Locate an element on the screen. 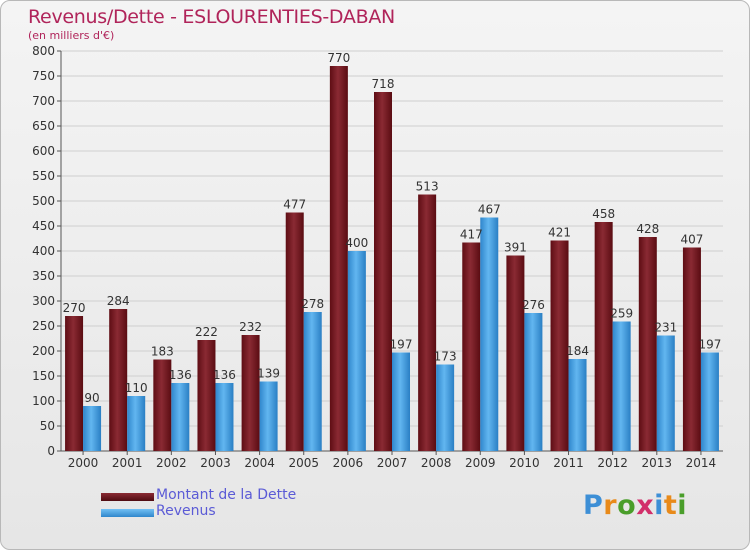  legend-label-revenus: Revenus is located at coordinates (186, 511).